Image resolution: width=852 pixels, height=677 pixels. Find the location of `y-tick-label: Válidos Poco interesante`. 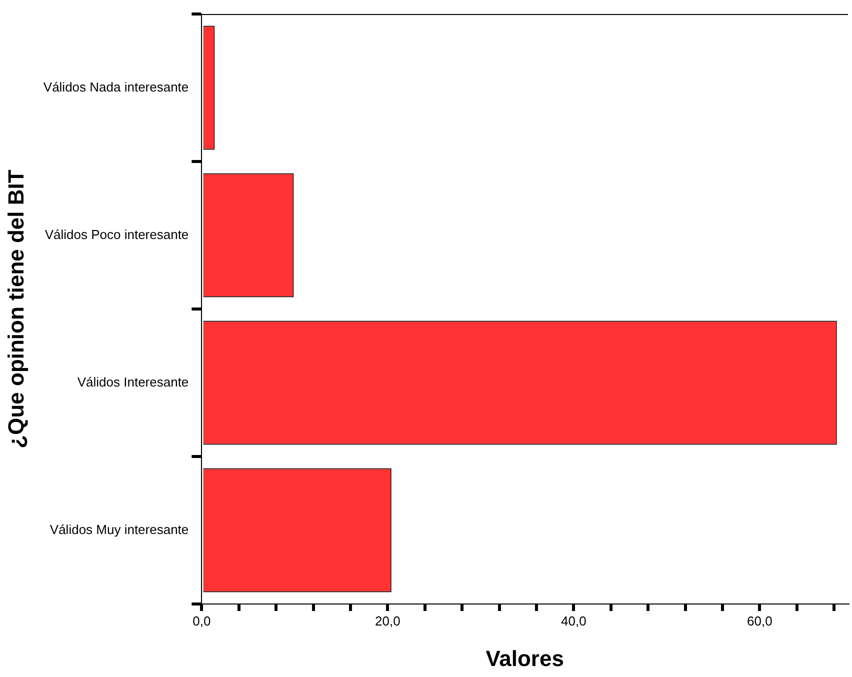

y-tick-label: Válidos Poco interesante is located at coordinates (116, 234).